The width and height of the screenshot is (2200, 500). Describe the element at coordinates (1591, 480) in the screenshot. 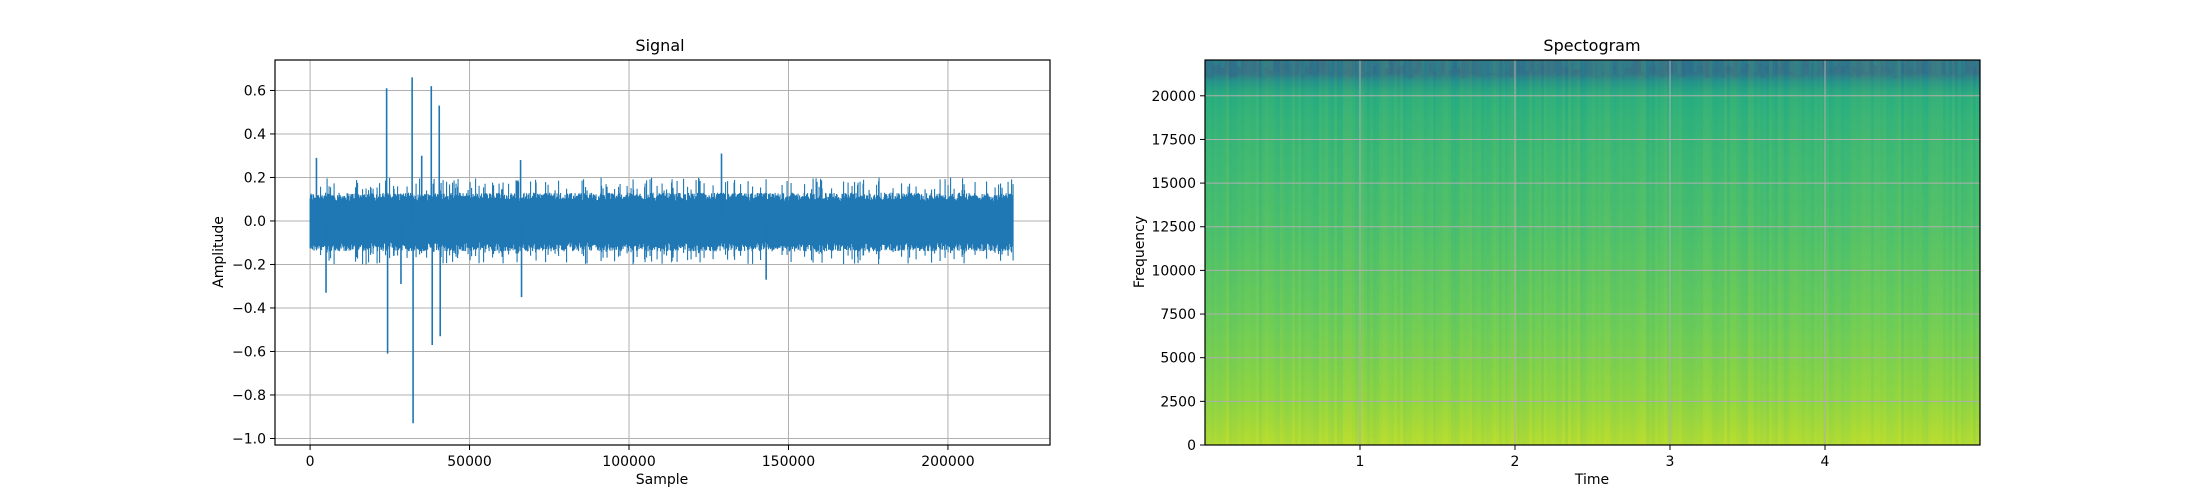

I see `spectrogram-x-label: Time` at that location.